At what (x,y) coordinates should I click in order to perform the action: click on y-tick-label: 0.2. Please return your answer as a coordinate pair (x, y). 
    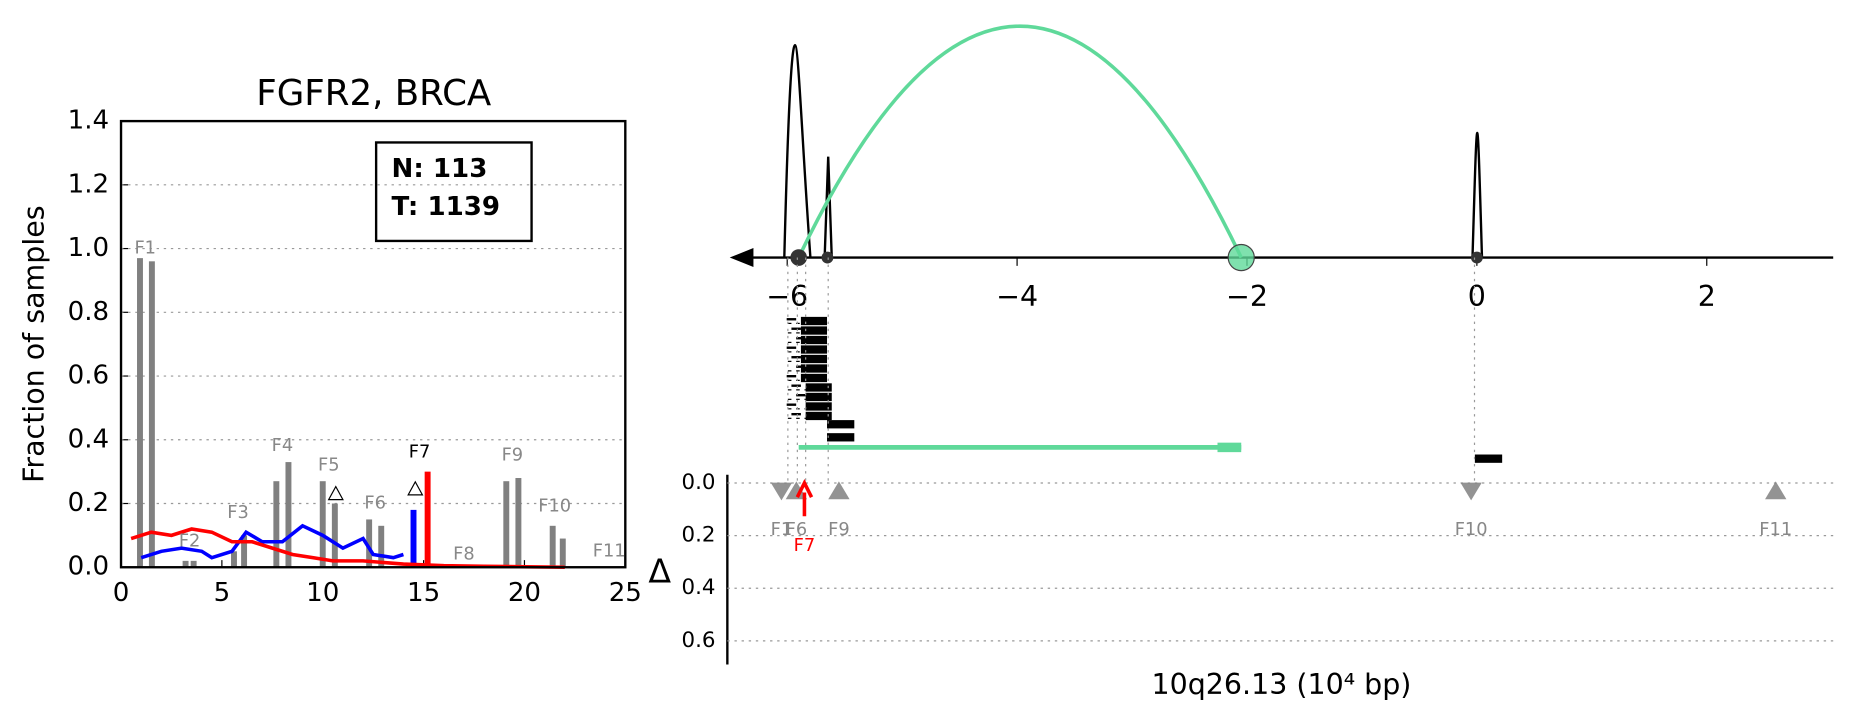
    Looking at the image, I should click on (699, 535).